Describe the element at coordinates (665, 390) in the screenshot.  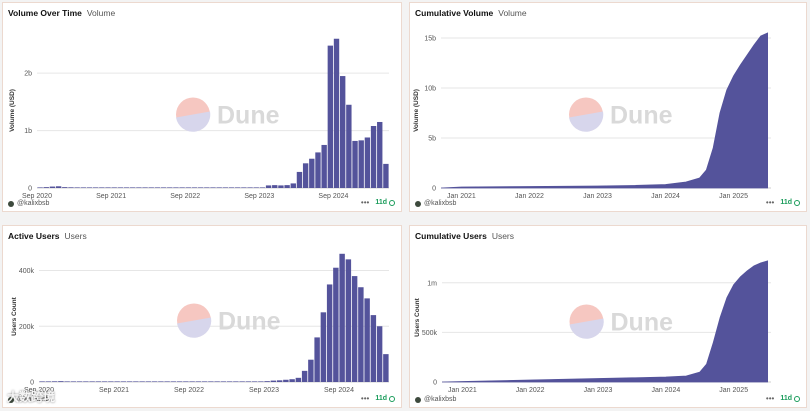
I see `x-tick-label: Jan 2024` at that location.